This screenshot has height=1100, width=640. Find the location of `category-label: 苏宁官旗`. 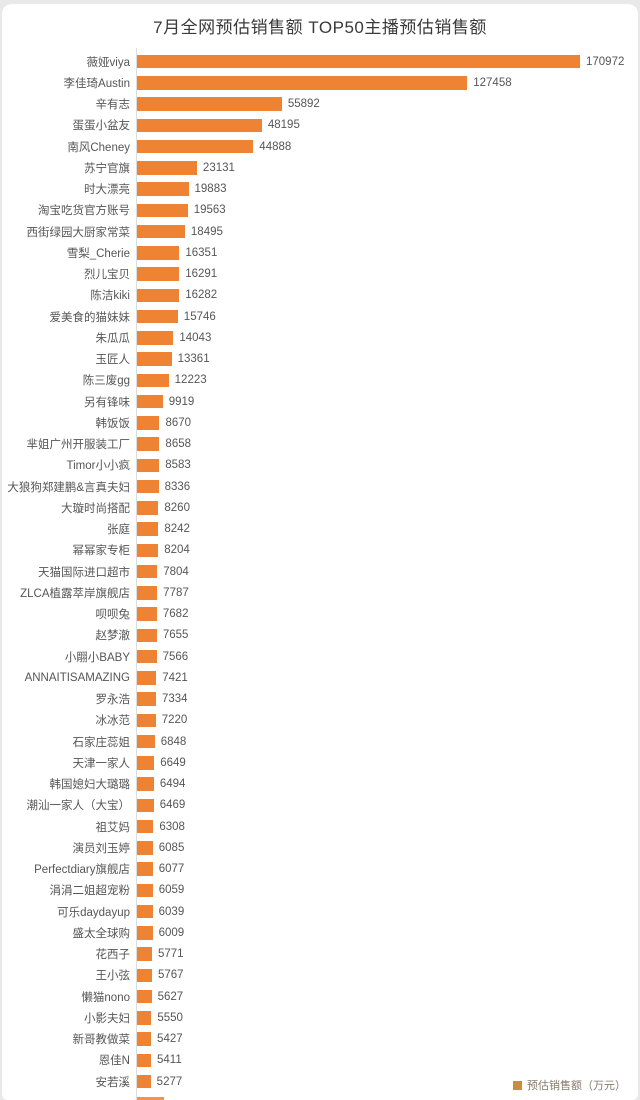

category-label: 苏宁官旗 is located at coordinates (107, 168).